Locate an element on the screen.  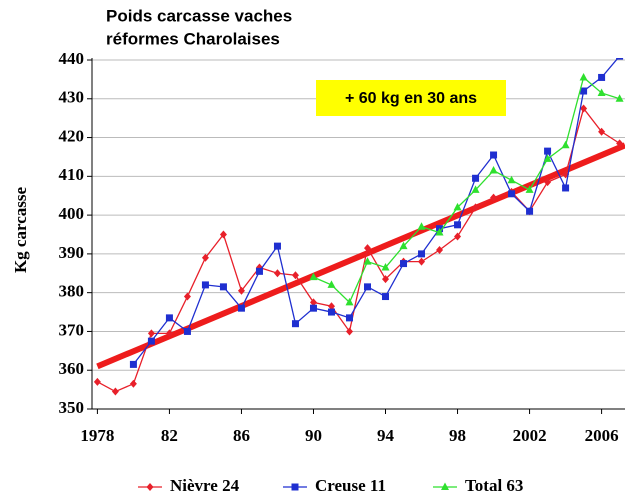
annotation-box is located at coordinates (411, 98).